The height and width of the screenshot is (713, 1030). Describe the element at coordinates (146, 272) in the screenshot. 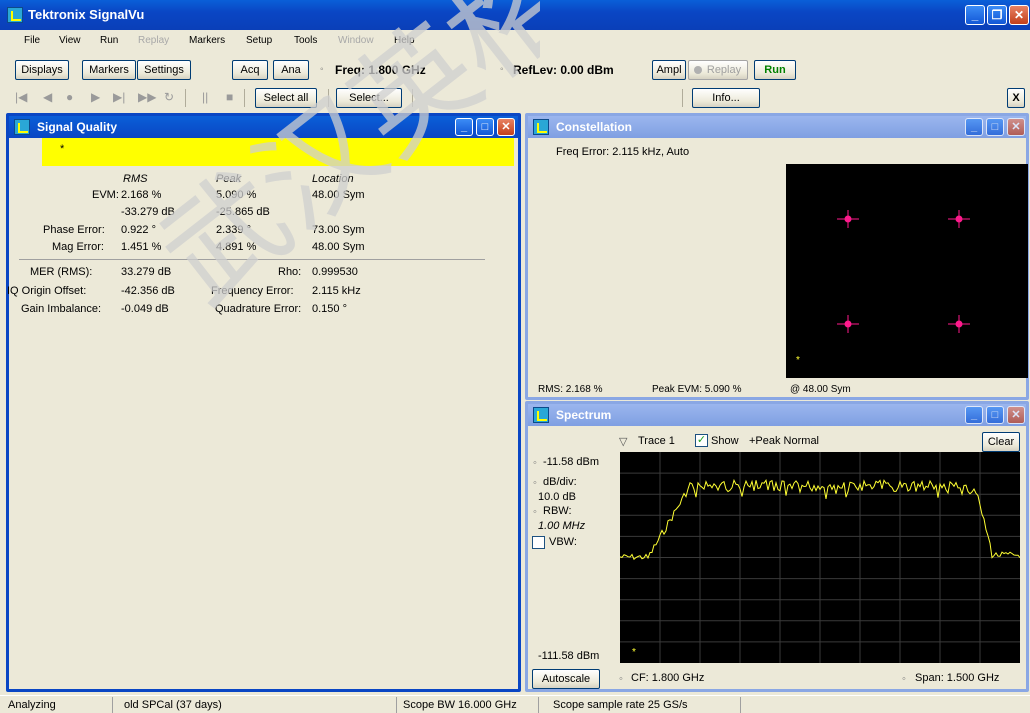

I see `mer-value: 33.279 dB` at that location.